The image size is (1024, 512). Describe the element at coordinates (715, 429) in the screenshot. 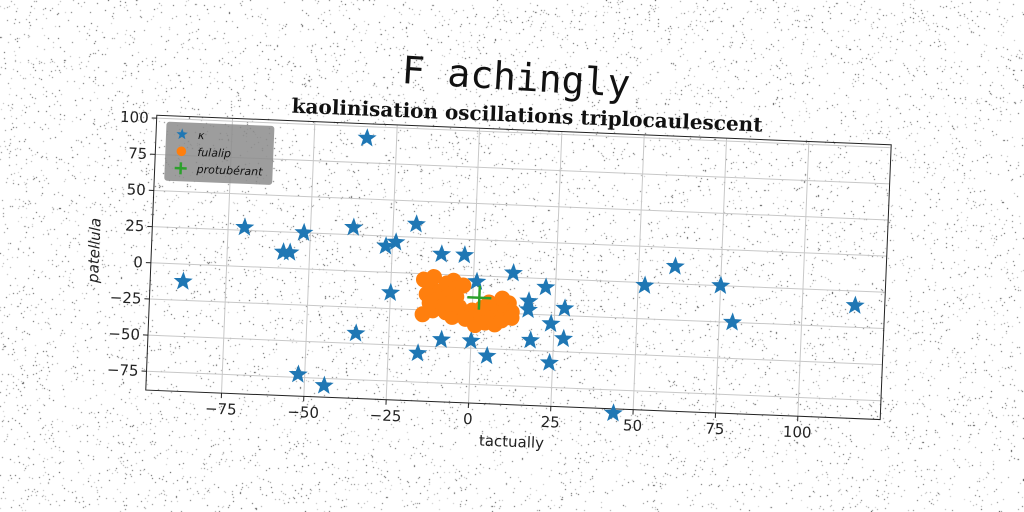

I see `x-tick-label: 75` at that location.